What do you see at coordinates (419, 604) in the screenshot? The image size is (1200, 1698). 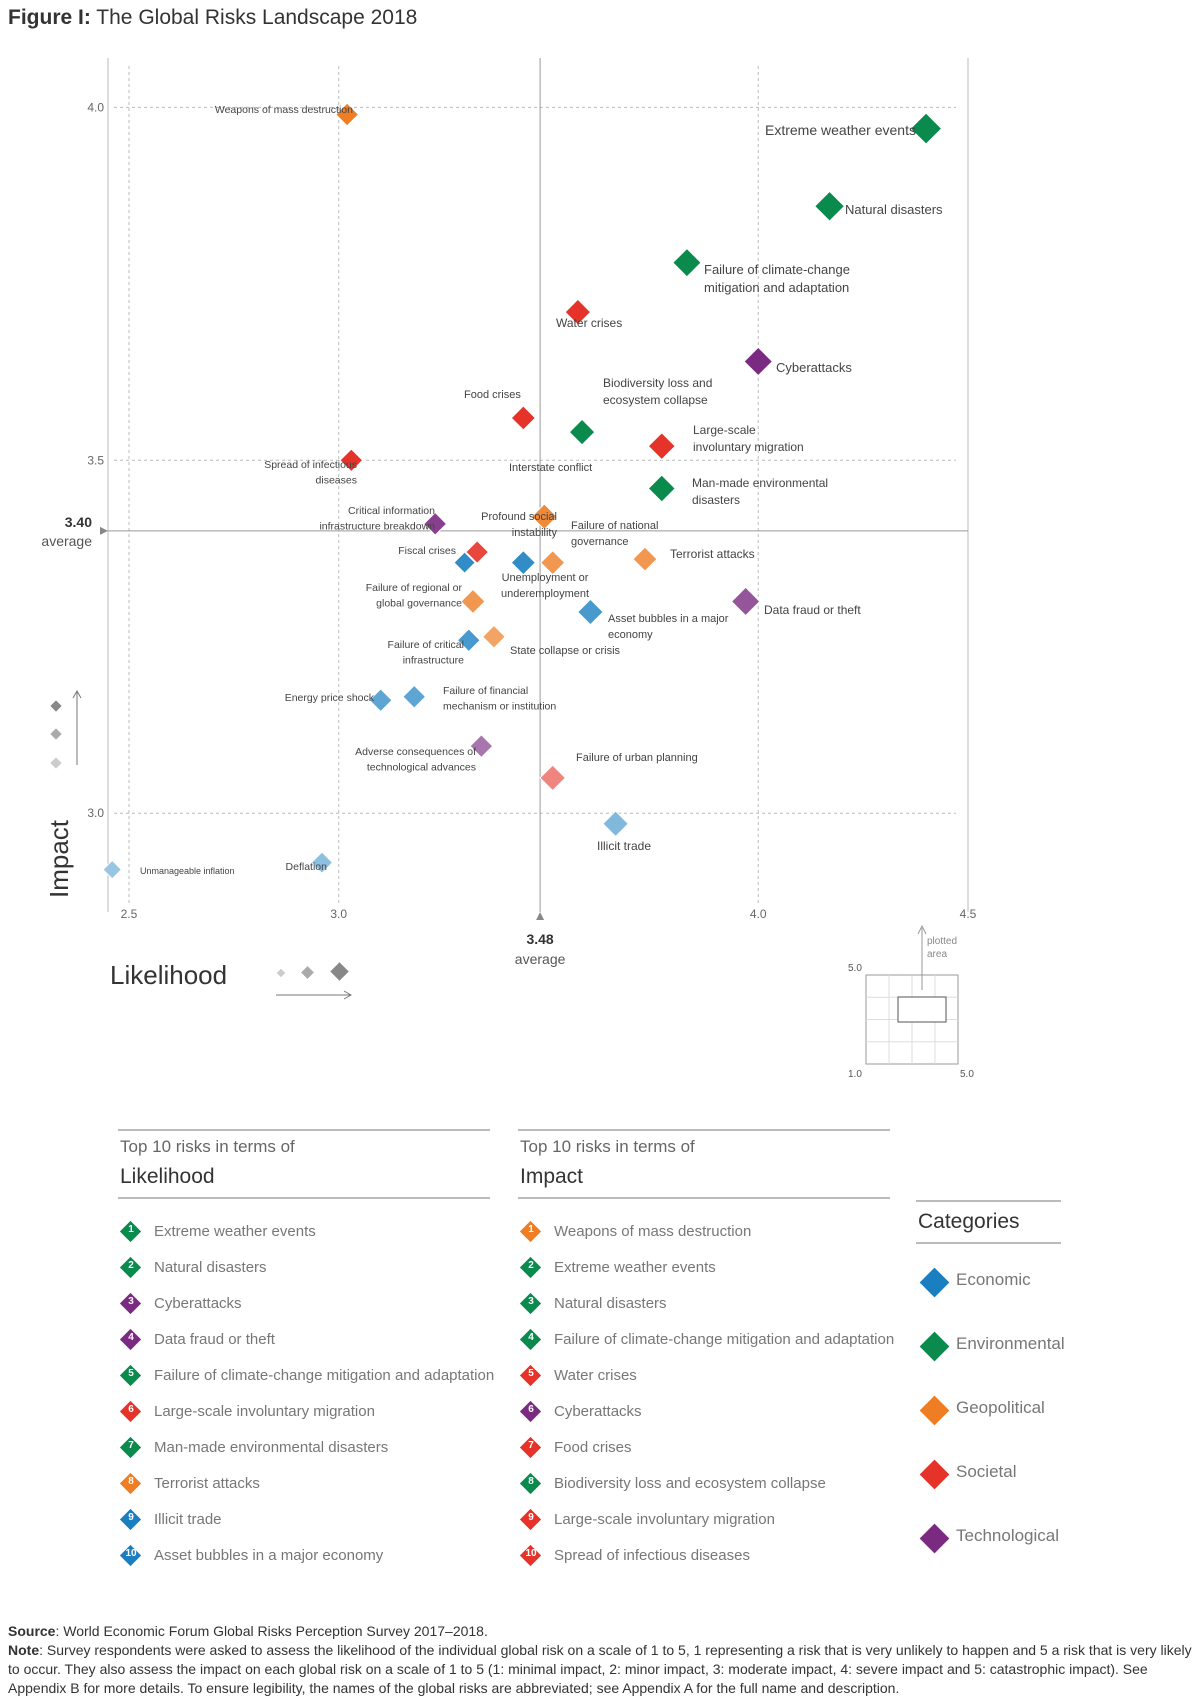 I see `risk-label: global governance` at bounding box center [419, 604].